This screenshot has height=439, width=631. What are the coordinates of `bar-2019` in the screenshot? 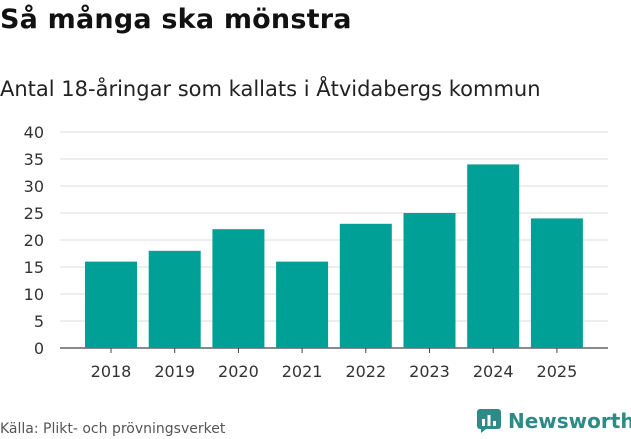 It's located at (174, 299).